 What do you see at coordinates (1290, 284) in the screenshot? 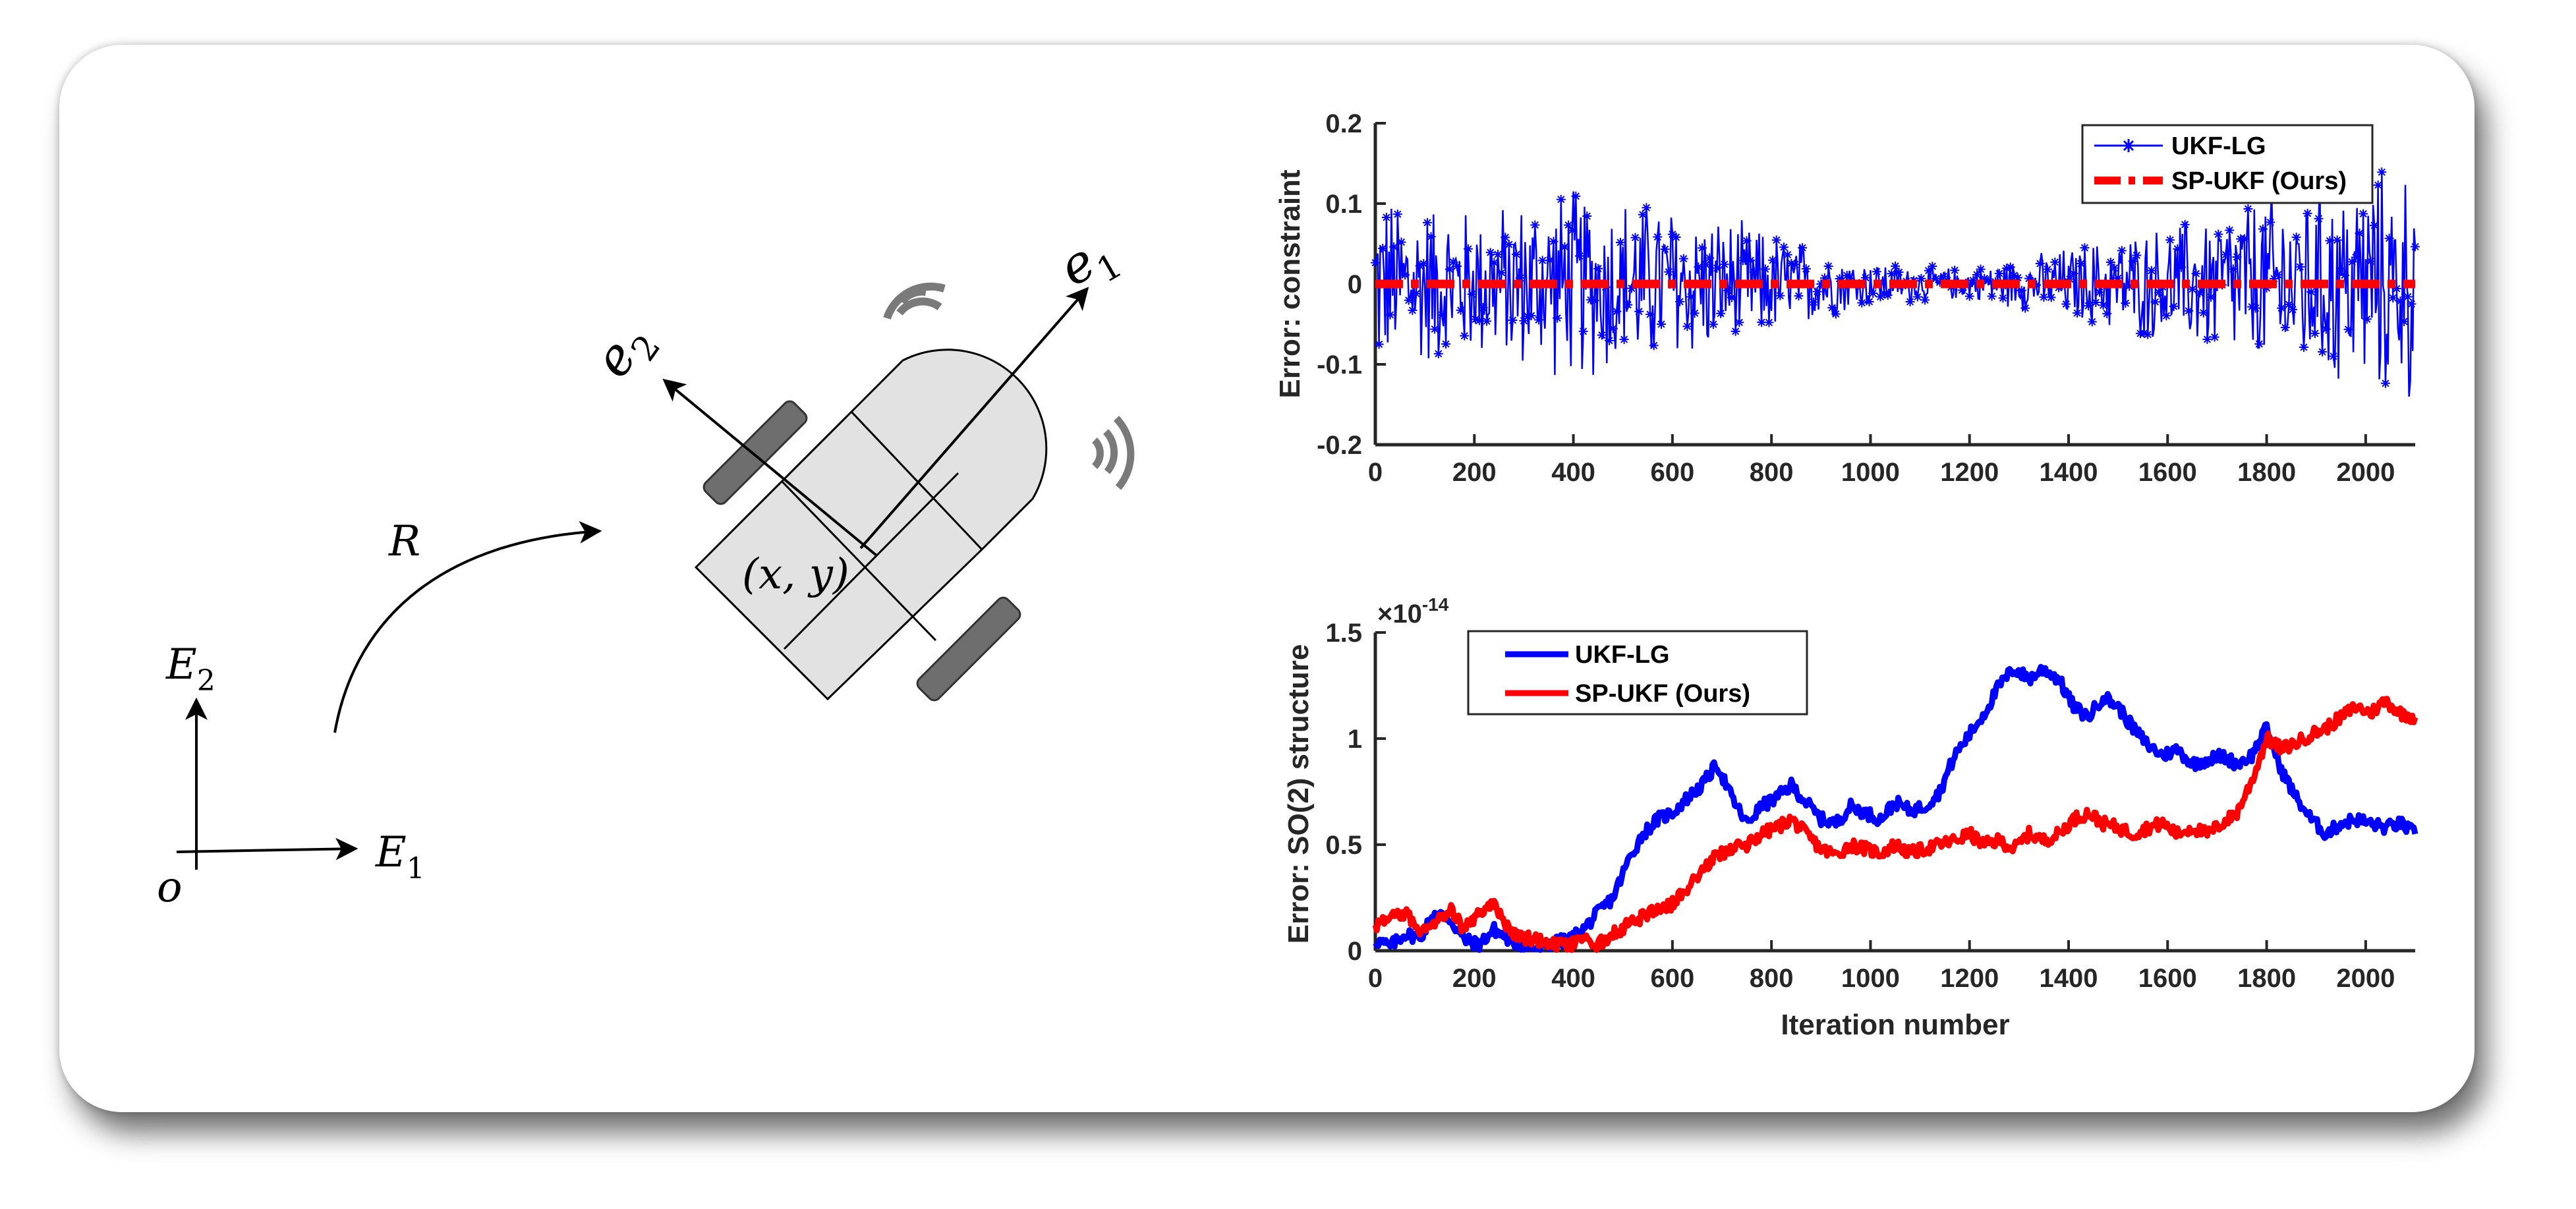
I see `y-axis-label: Error: constraint` at bounding box center [1290, 284].